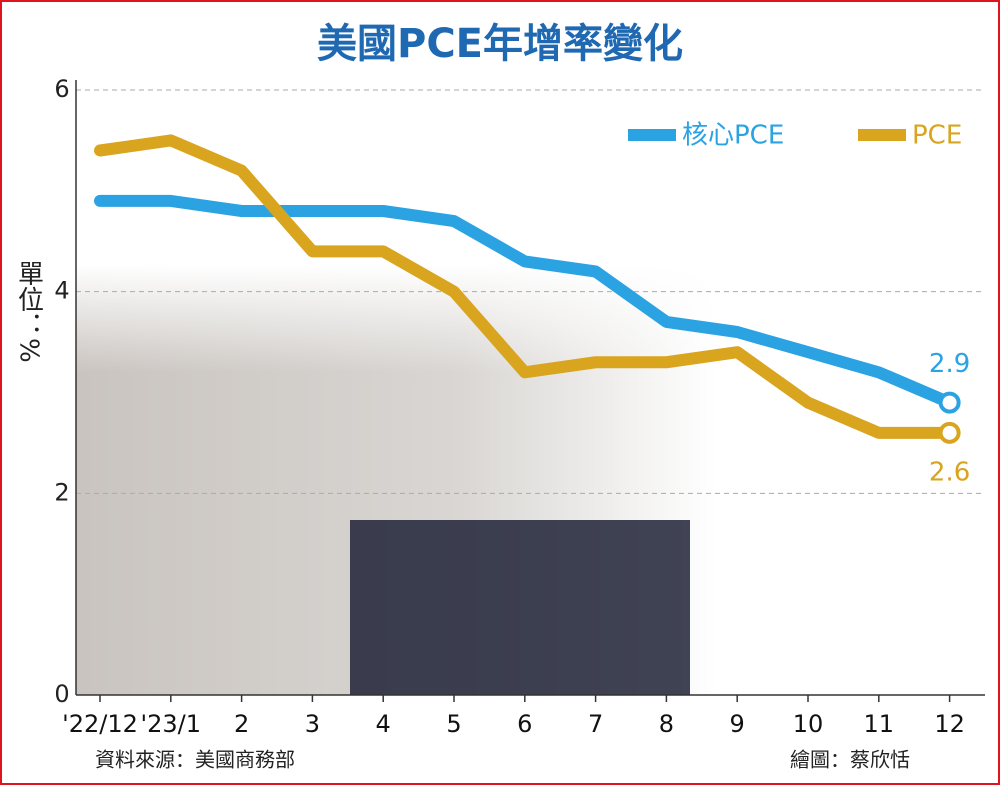 The width and height of the screenshot is (1000, 785). Describe the element at coordinates (520, 607) in the screenshot. I see `photo-bag` at that location.